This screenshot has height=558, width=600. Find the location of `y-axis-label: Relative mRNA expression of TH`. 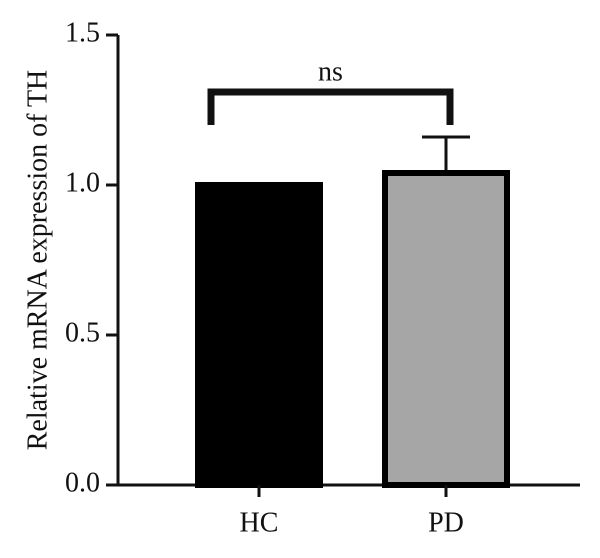

y-axis-label: Relative mRNA expression of TH is located at coordinates (37, 260).